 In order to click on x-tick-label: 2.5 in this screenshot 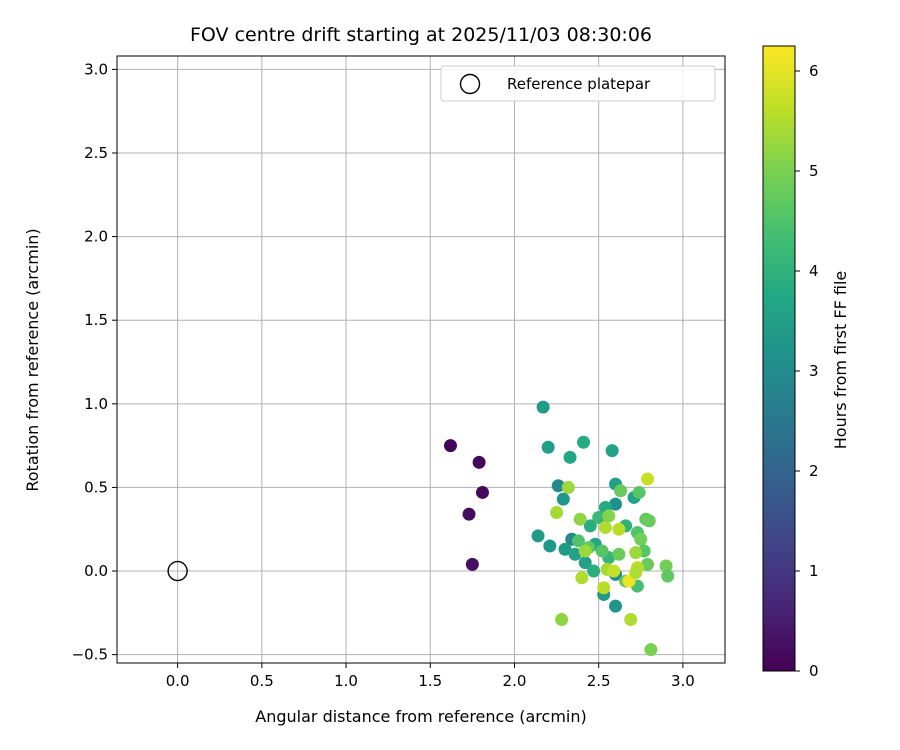, I will do `click(599, 681)`.